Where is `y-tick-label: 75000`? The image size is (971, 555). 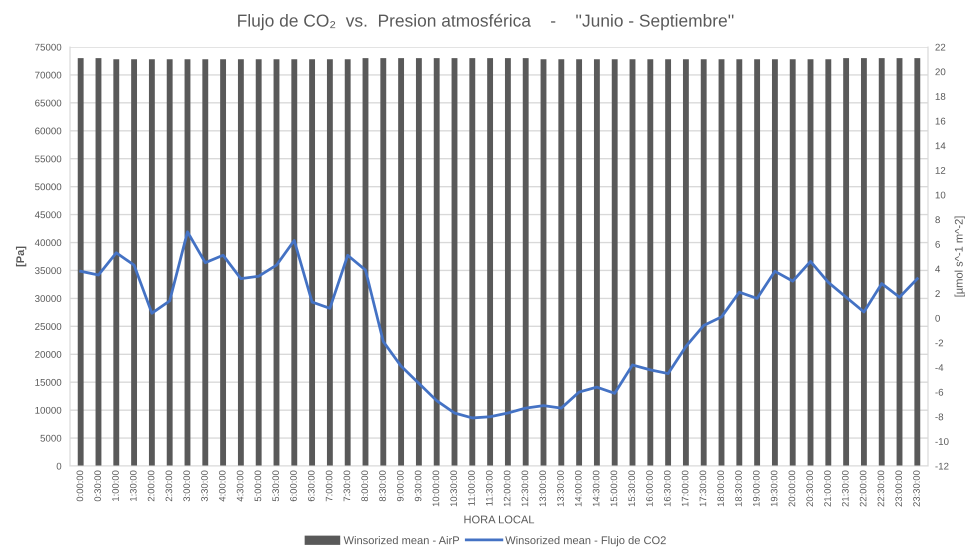 y-tick-label: 75000 is located at coordinates (48, 47).